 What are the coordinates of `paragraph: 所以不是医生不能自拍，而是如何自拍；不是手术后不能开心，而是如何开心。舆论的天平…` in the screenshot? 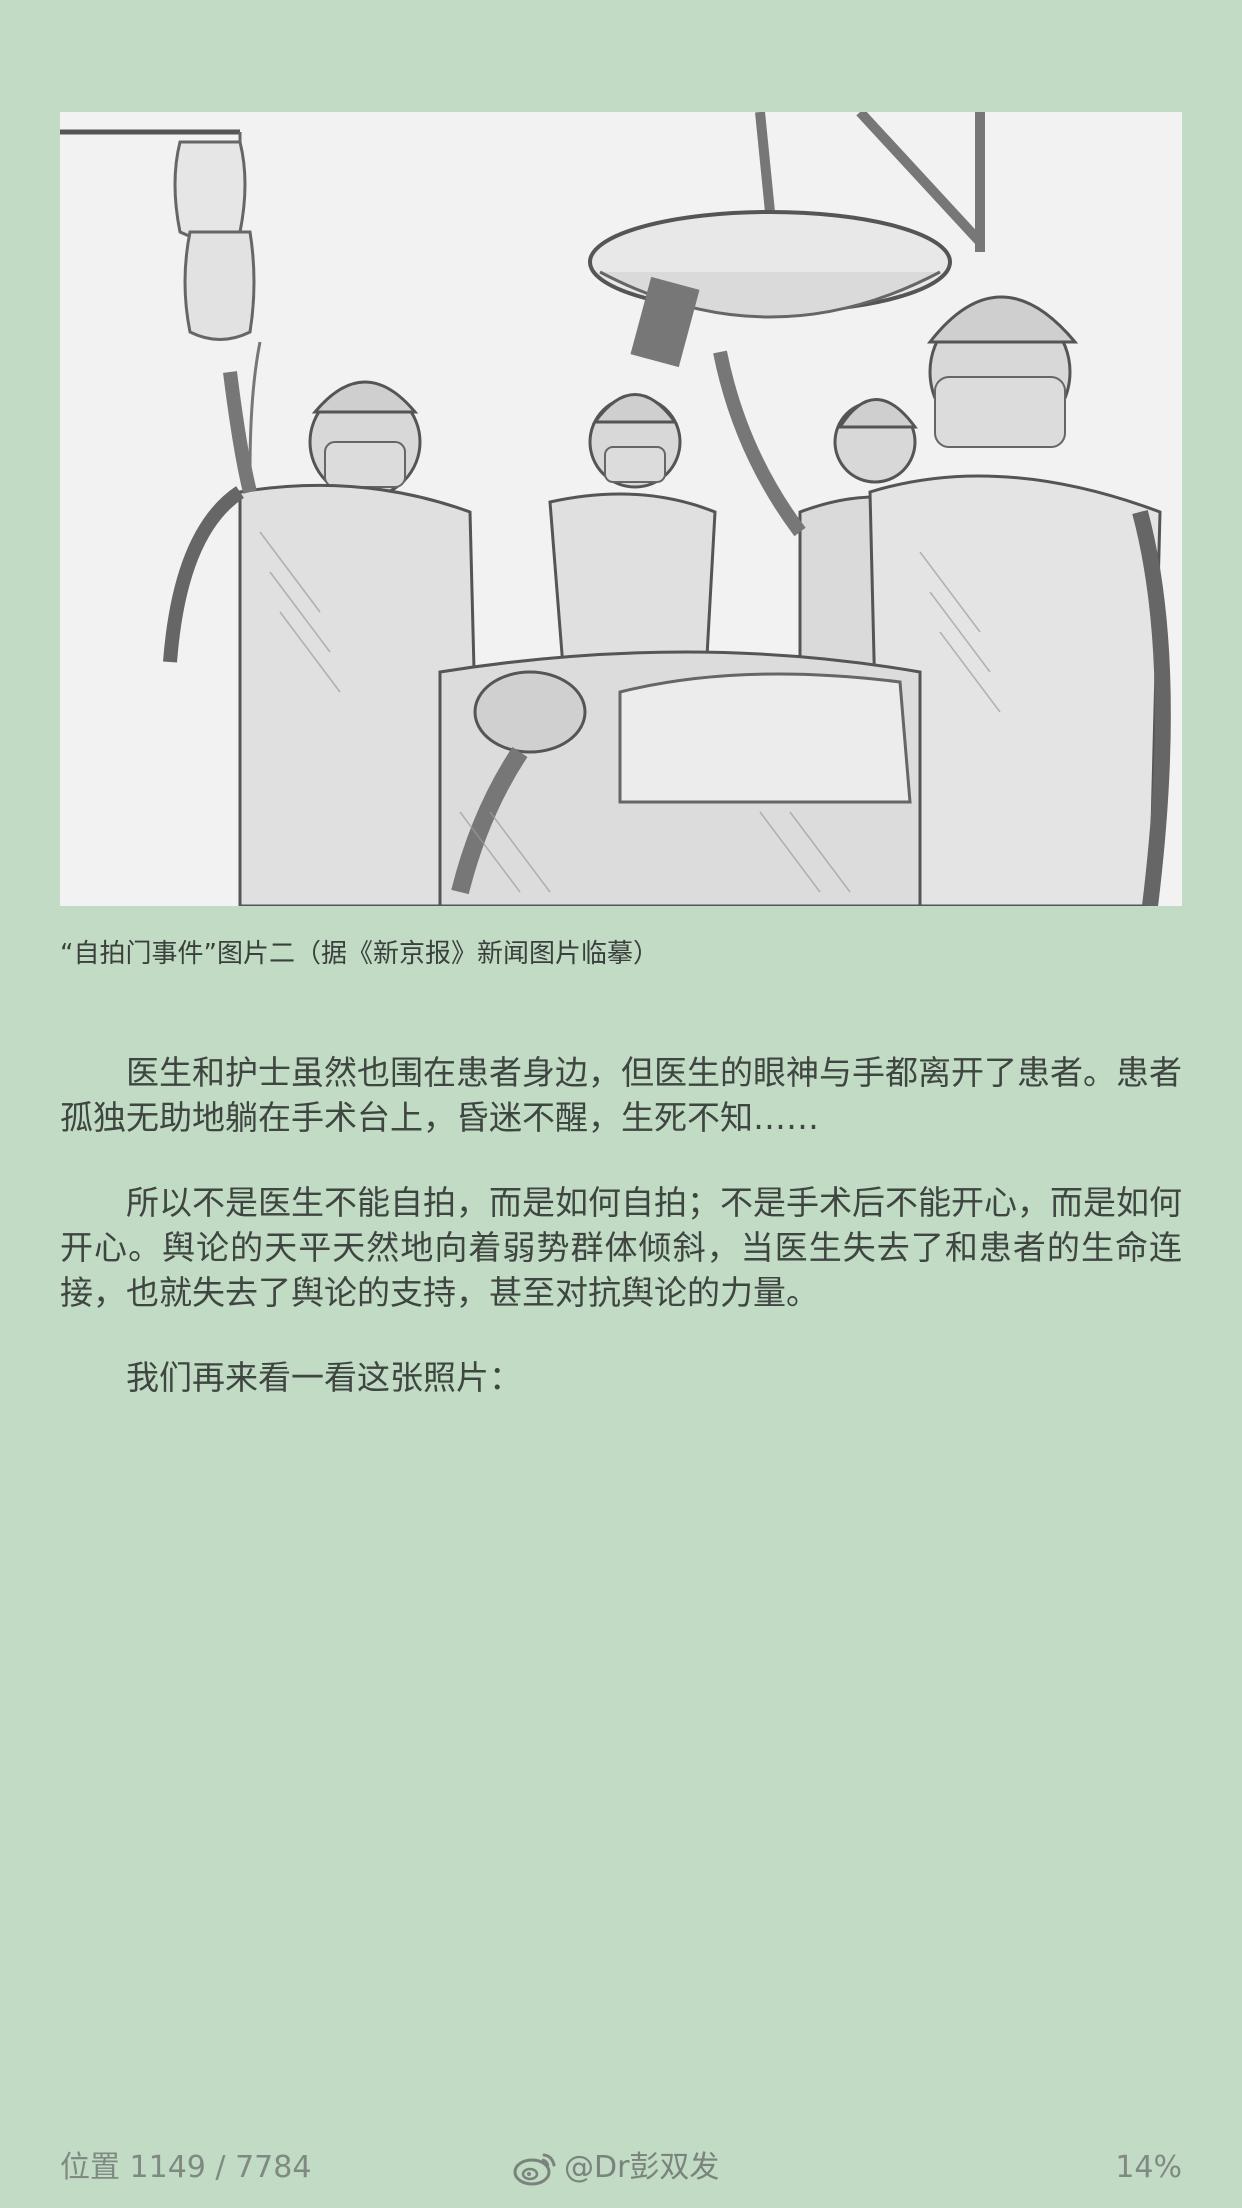 It's located at (621, 1247).